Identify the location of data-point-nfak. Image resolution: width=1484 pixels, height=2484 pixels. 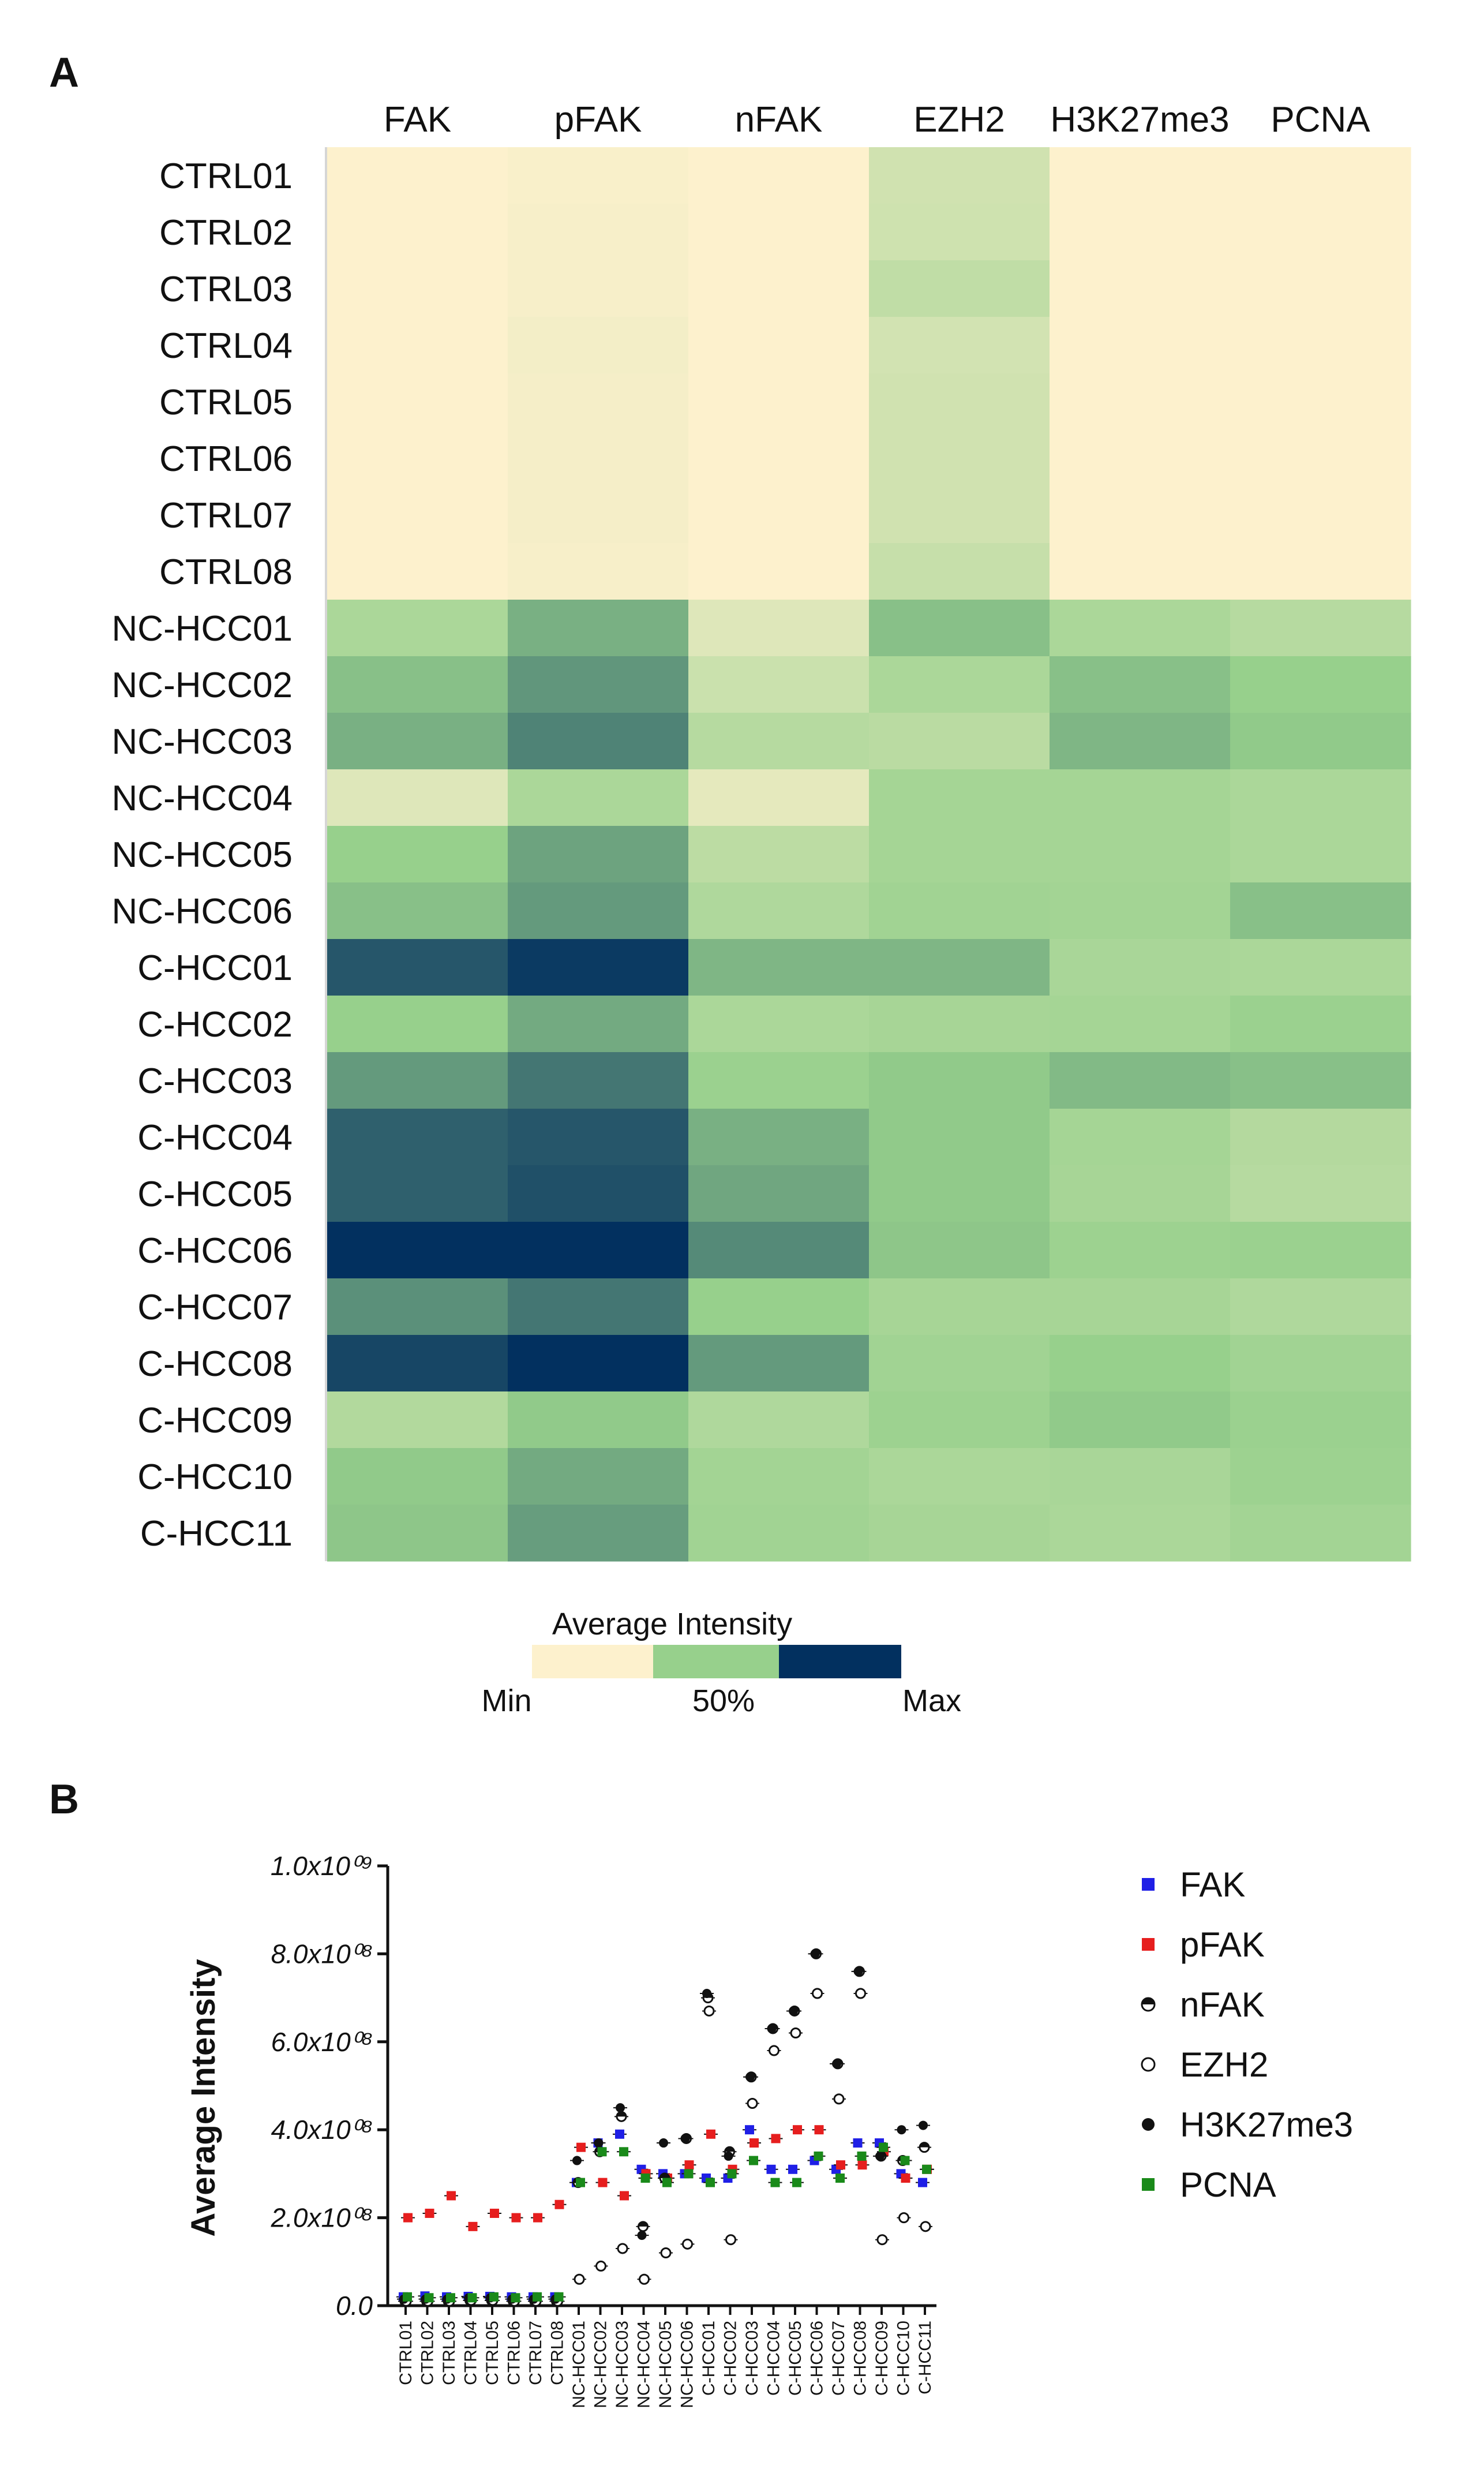
(621, 2116).